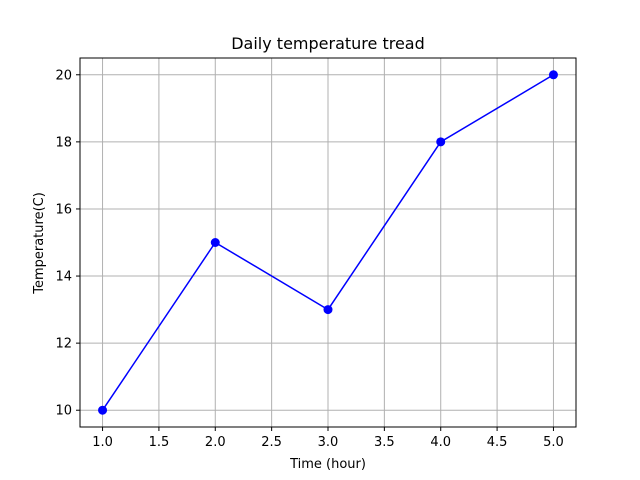 The height and width of the screenshot is (480, 640). Describe the element at coordinates (553, 442) in the screenshot. I see `x-tick-label: 5.0` at that location.